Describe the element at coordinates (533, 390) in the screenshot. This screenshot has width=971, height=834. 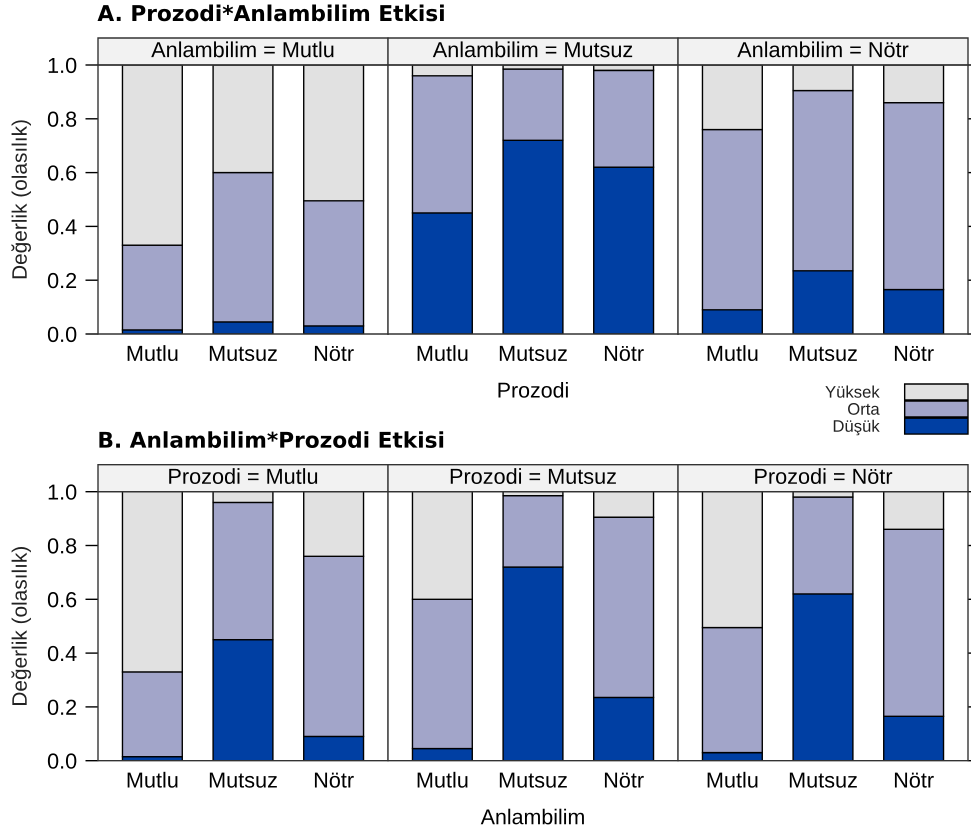
I see `x-axis-title: Prozodi` at that location.